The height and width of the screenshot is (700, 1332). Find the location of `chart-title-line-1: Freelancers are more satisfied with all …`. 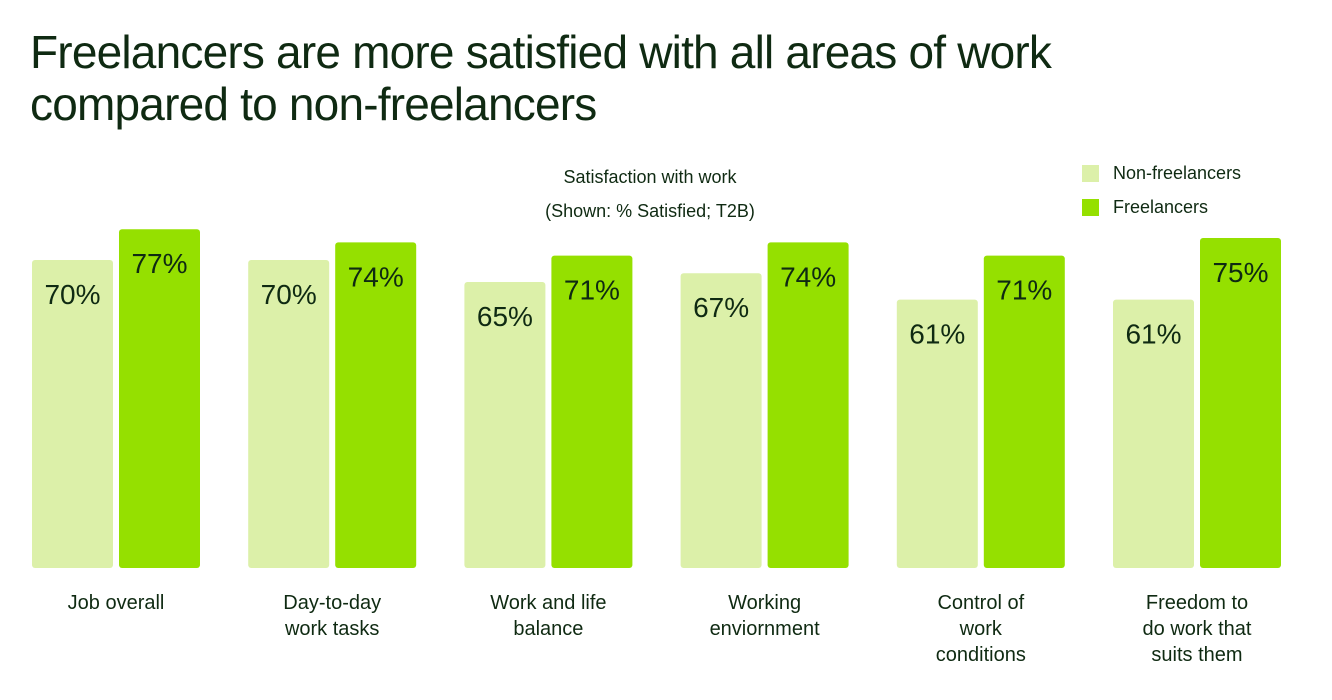

chart-title-line-1: Freelancers are more satisfied with all … is located at coordinates (541, 52).